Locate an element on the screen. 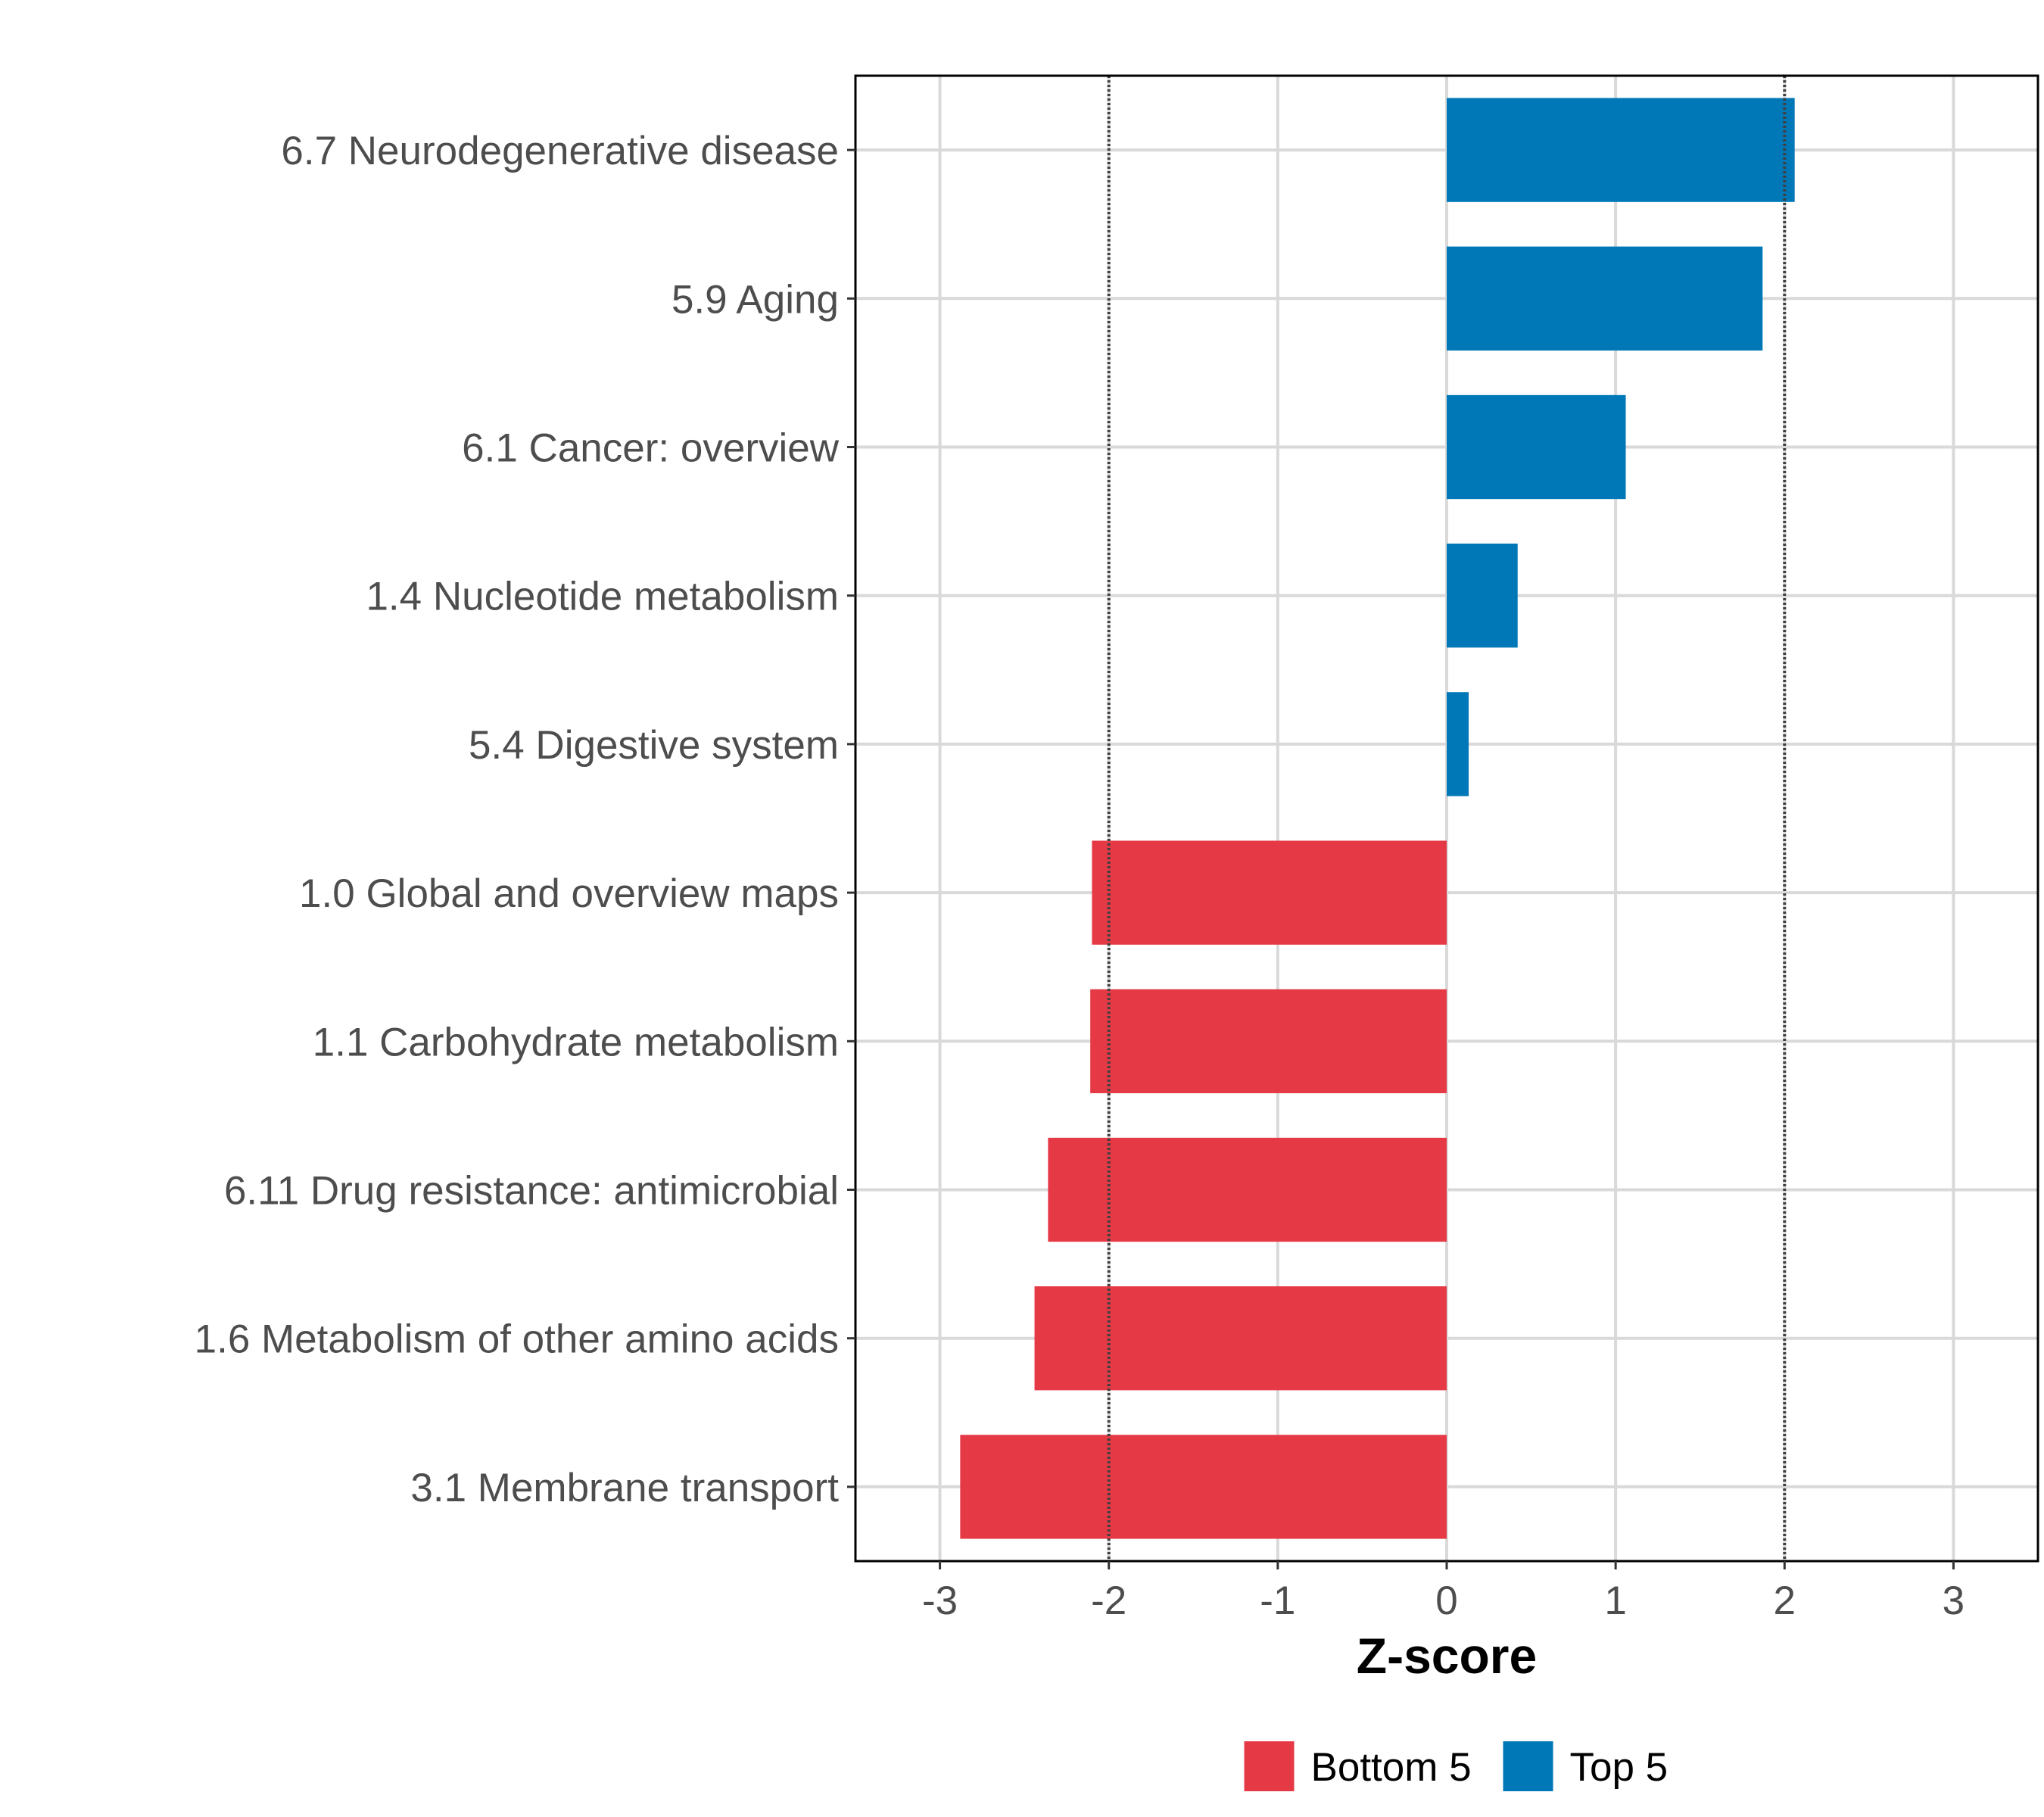 Image resolution: width=2044 pixels, height=1817 pixels. category-label: 1.1 Carbohydrate metabolism is located at coordinates (576, 1042).